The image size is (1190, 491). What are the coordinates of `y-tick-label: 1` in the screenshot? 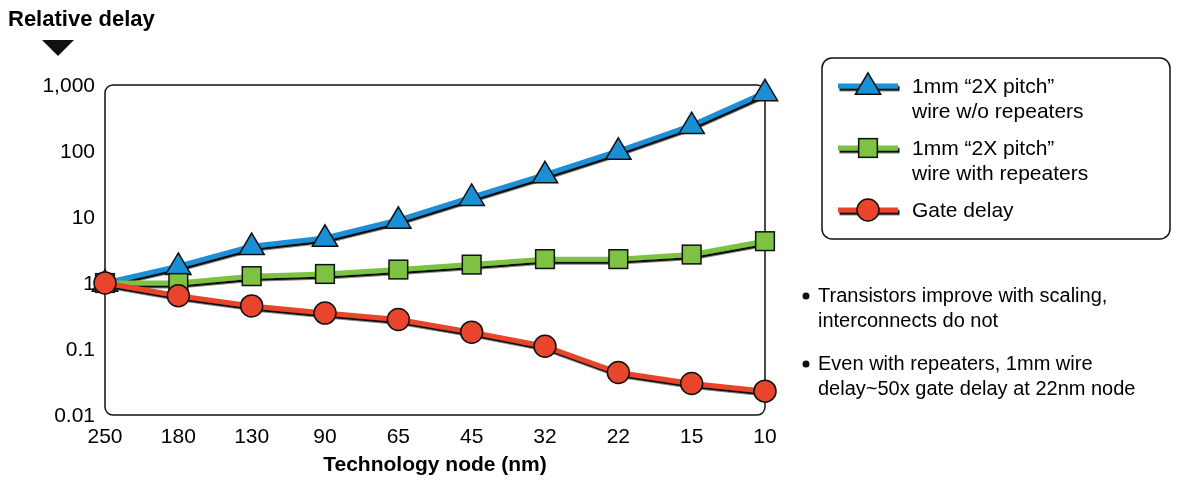 It's located at (89, 283).